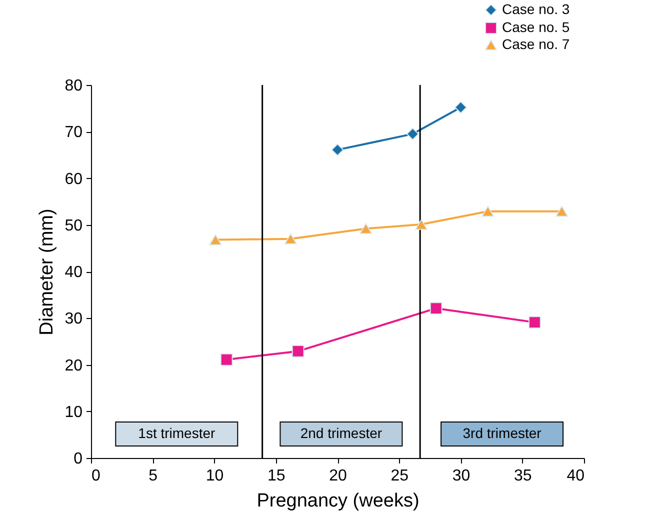 The height and width of the screenshot is (523, 655). What do you see at coordinates (536, 27) in the screenshot?
I see `legend-label: Case no. 5` at bounding box center [536, 27].